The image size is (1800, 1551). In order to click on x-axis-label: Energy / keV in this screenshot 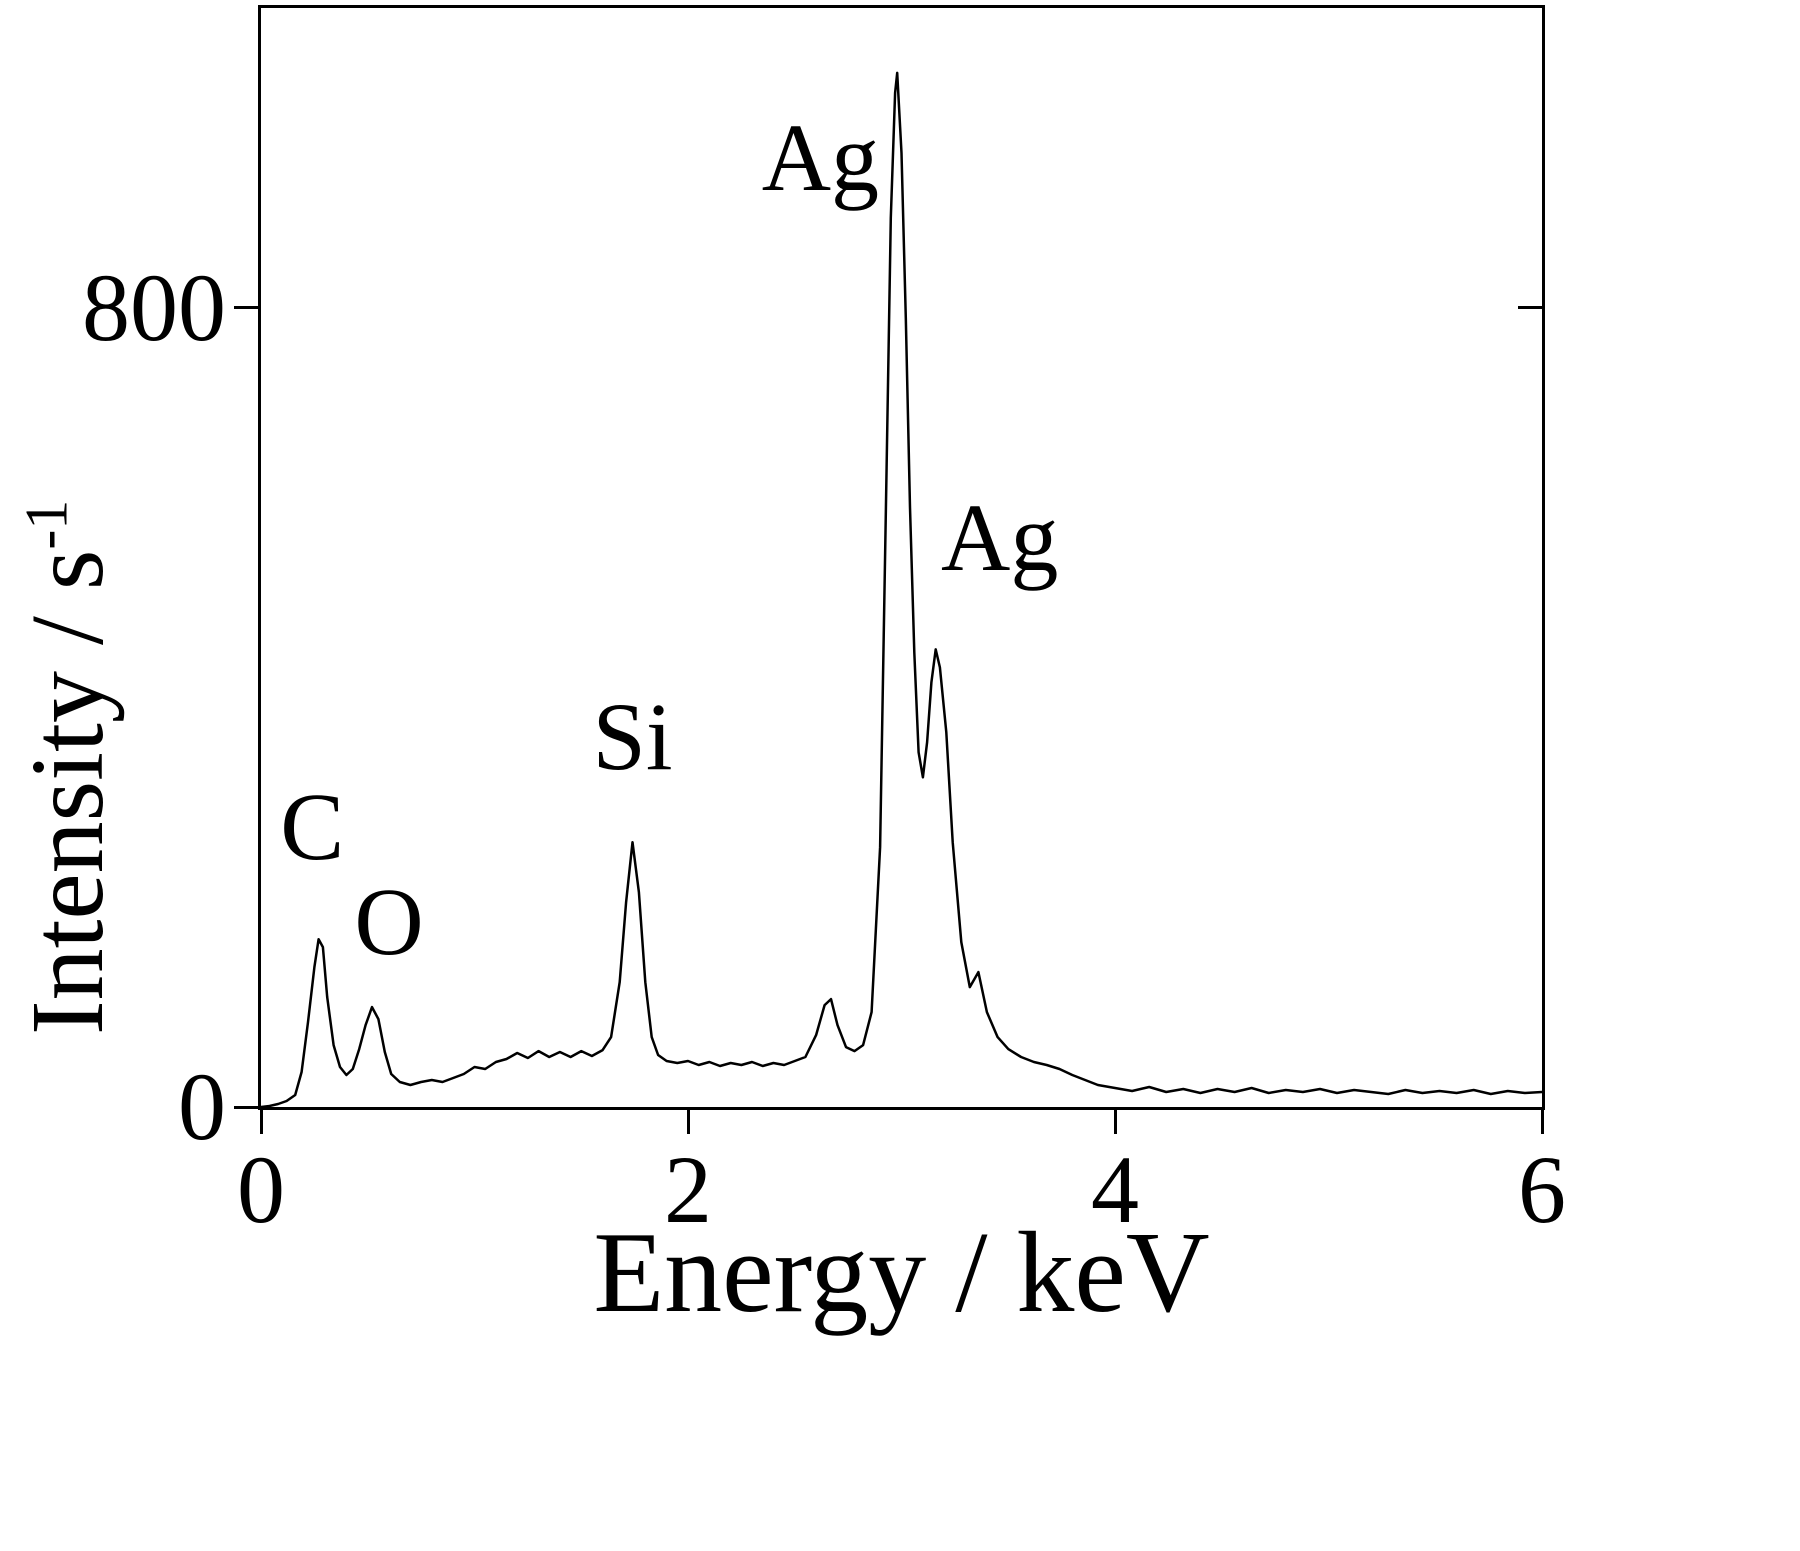, I will do `click(901, 1273)`.